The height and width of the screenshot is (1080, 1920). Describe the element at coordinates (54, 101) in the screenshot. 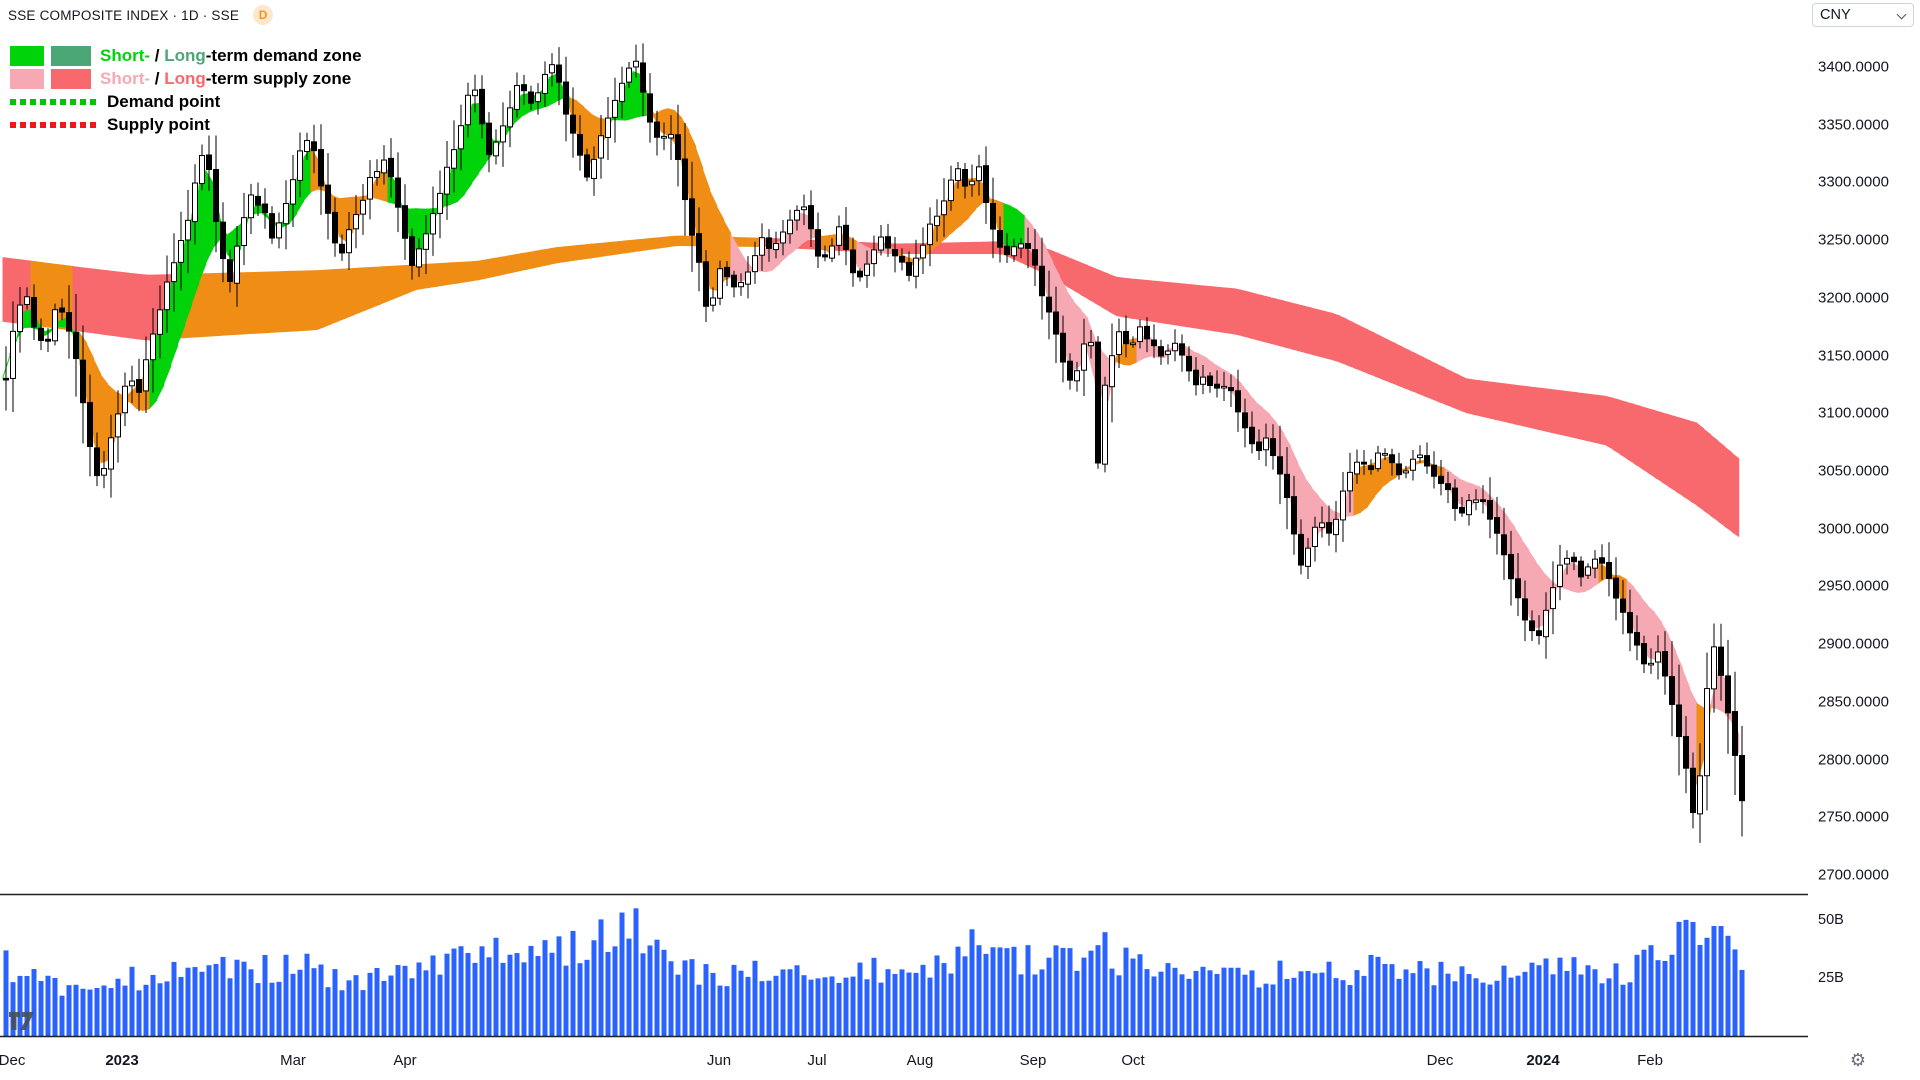

I see `demand-point-dotted-line-icon` at that location.